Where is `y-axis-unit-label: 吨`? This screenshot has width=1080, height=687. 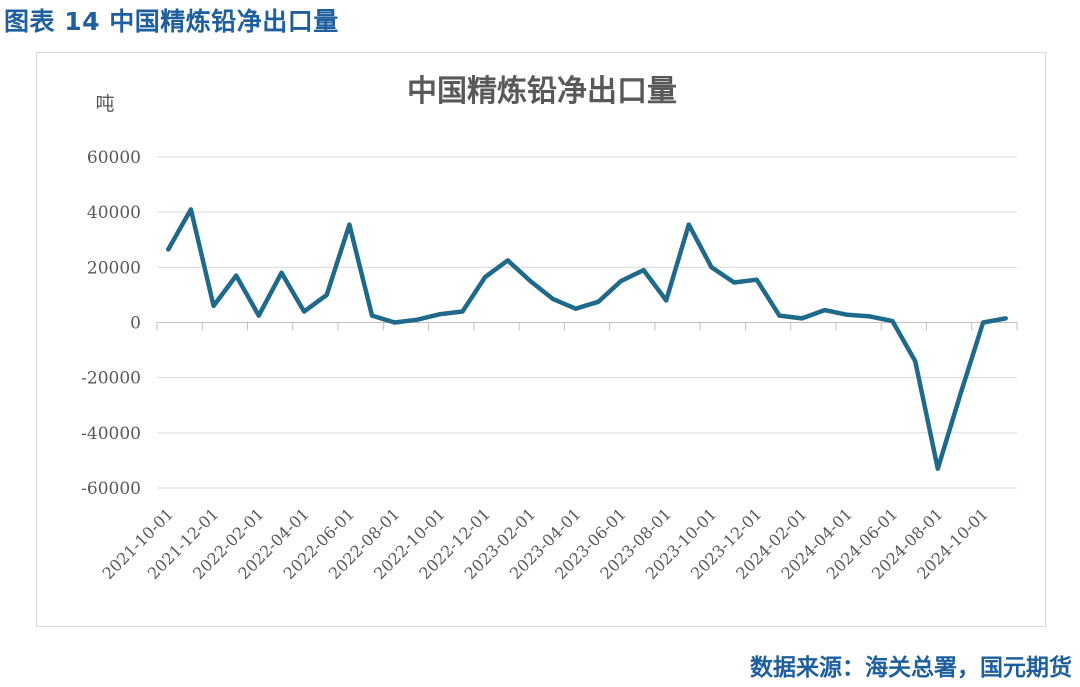
y-axis-unit-label: 吨 is located at coordinates (104, 104).